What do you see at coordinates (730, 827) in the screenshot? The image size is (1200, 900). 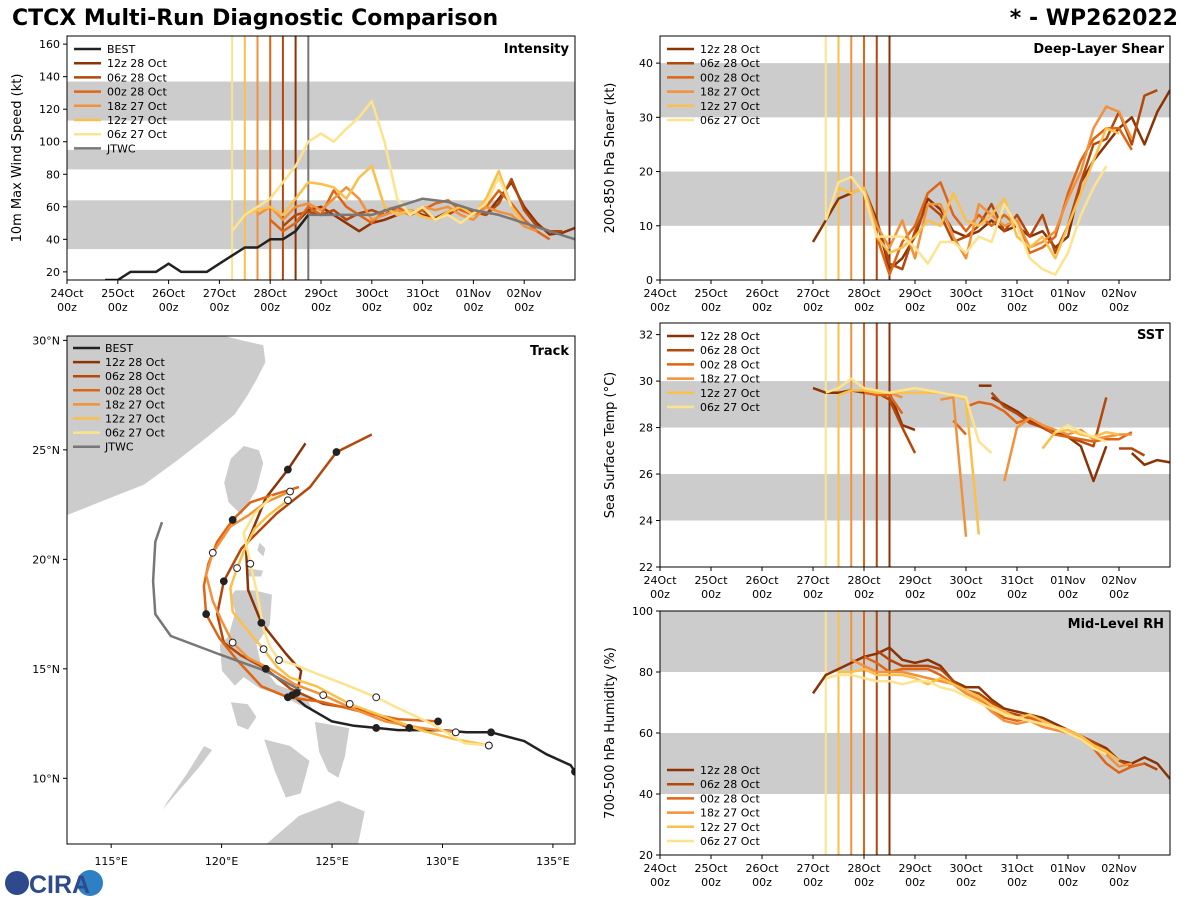 I see `rh-legend-label: 12z 27 Oct` at bounding box center [730, 827].